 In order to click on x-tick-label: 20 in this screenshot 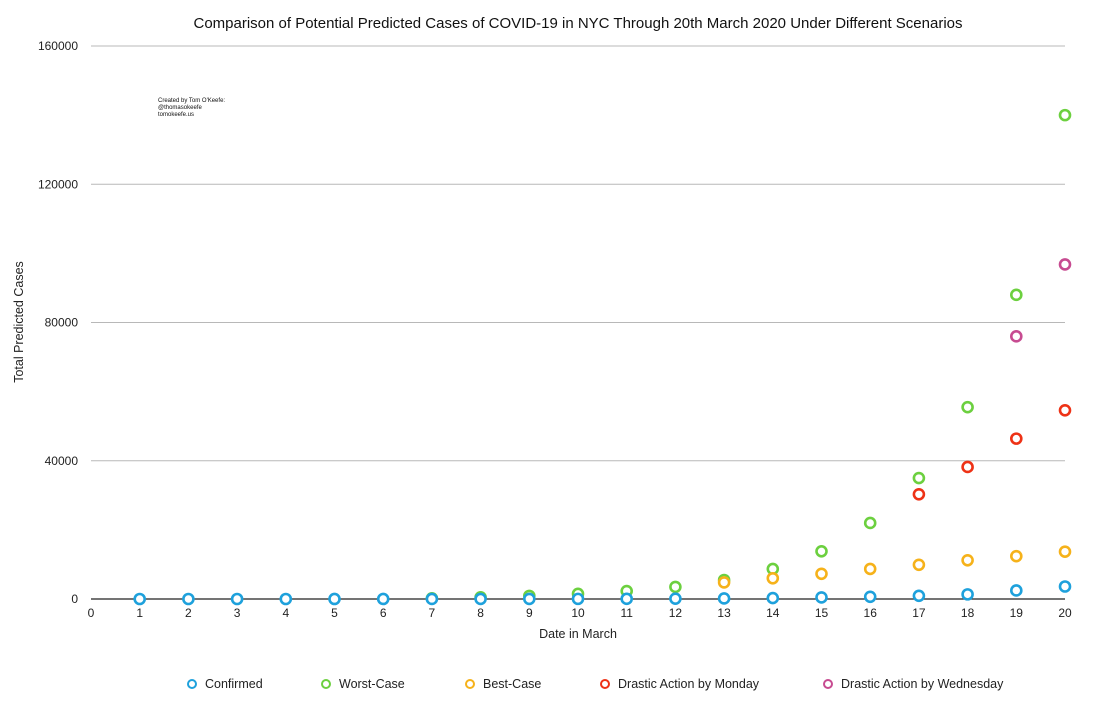, I will do `click(1065, 613)`.